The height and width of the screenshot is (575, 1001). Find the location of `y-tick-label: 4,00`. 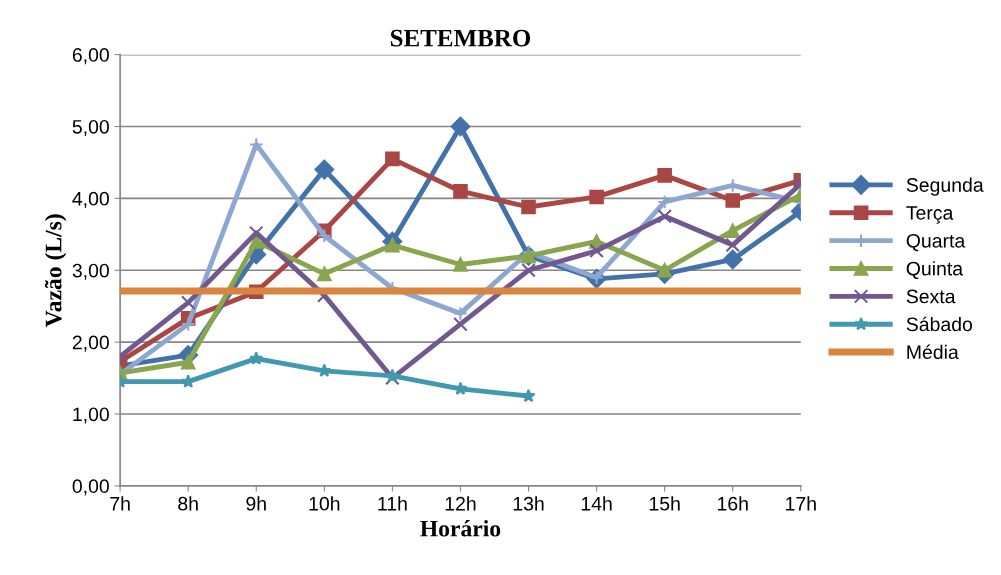

y-tick-label: 4,00 is located at coordinates (90, 199).